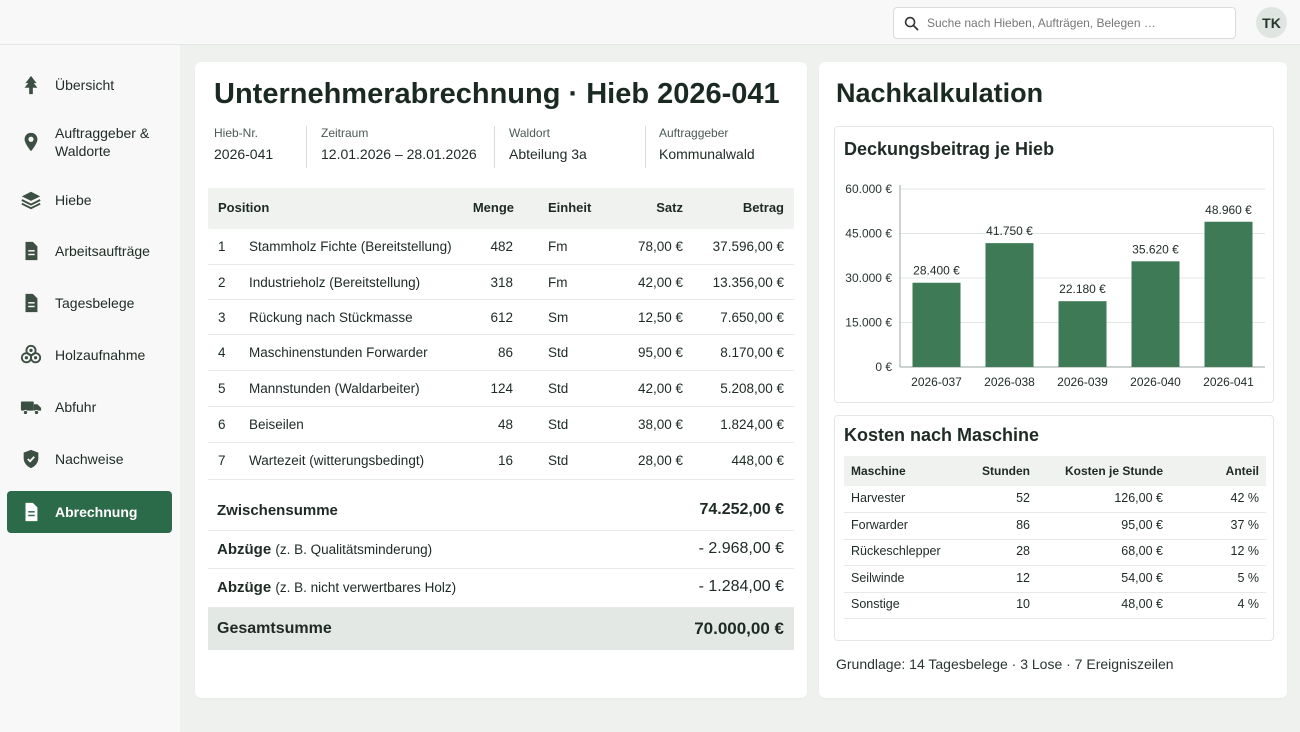  What do you see at coordinates (501, 511) in the screenshot?
I see `subtotal-row: Zwischensumme 74.252,00 €` at bounding box center [501, 511].